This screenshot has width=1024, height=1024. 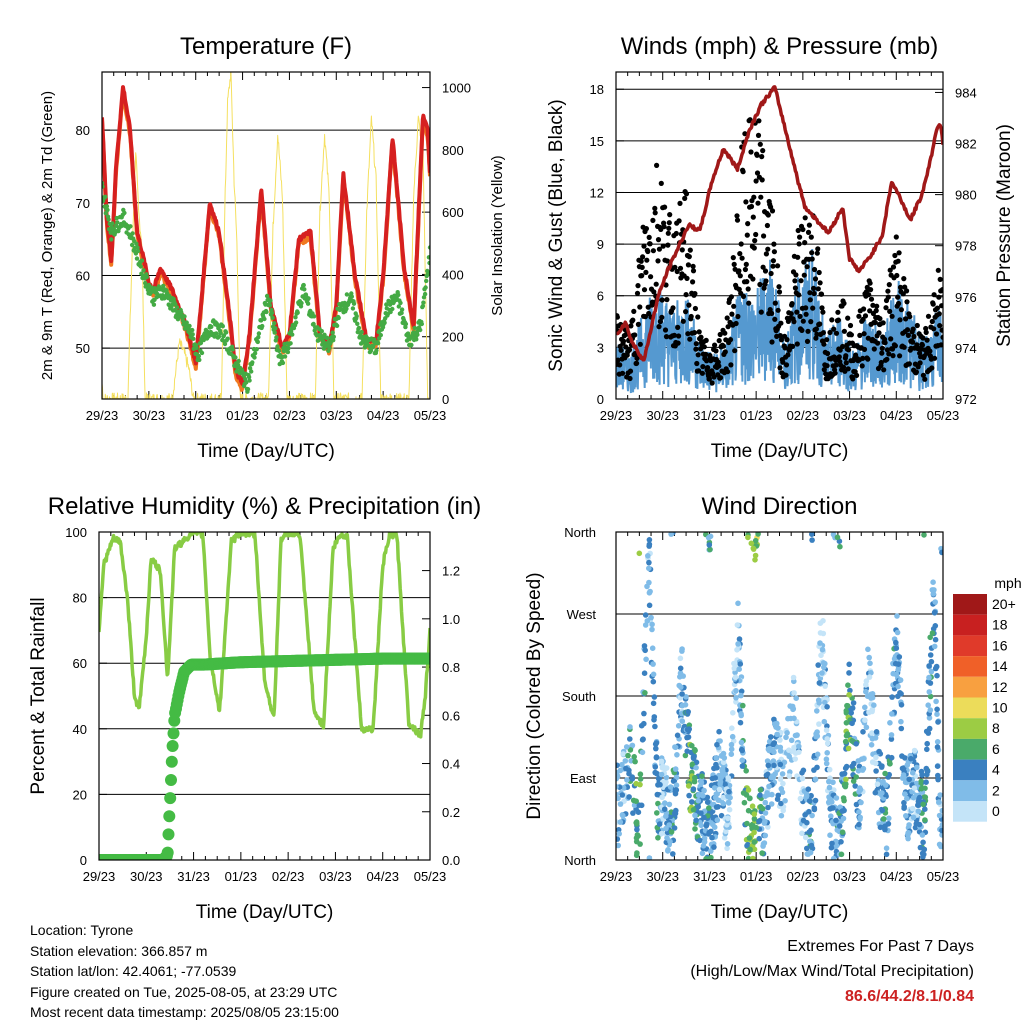 What do you see at coordinates (1000, 708) in the screenshot?
I see `legend-label: 10` at bounding box center [1000, 708].